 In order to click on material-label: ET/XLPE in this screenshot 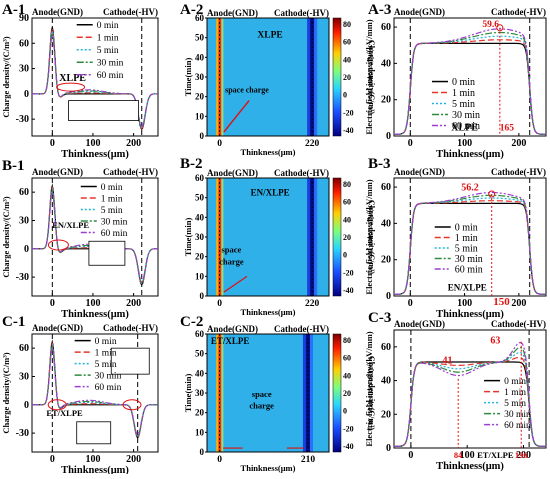, I will do `click(495, 455)`.